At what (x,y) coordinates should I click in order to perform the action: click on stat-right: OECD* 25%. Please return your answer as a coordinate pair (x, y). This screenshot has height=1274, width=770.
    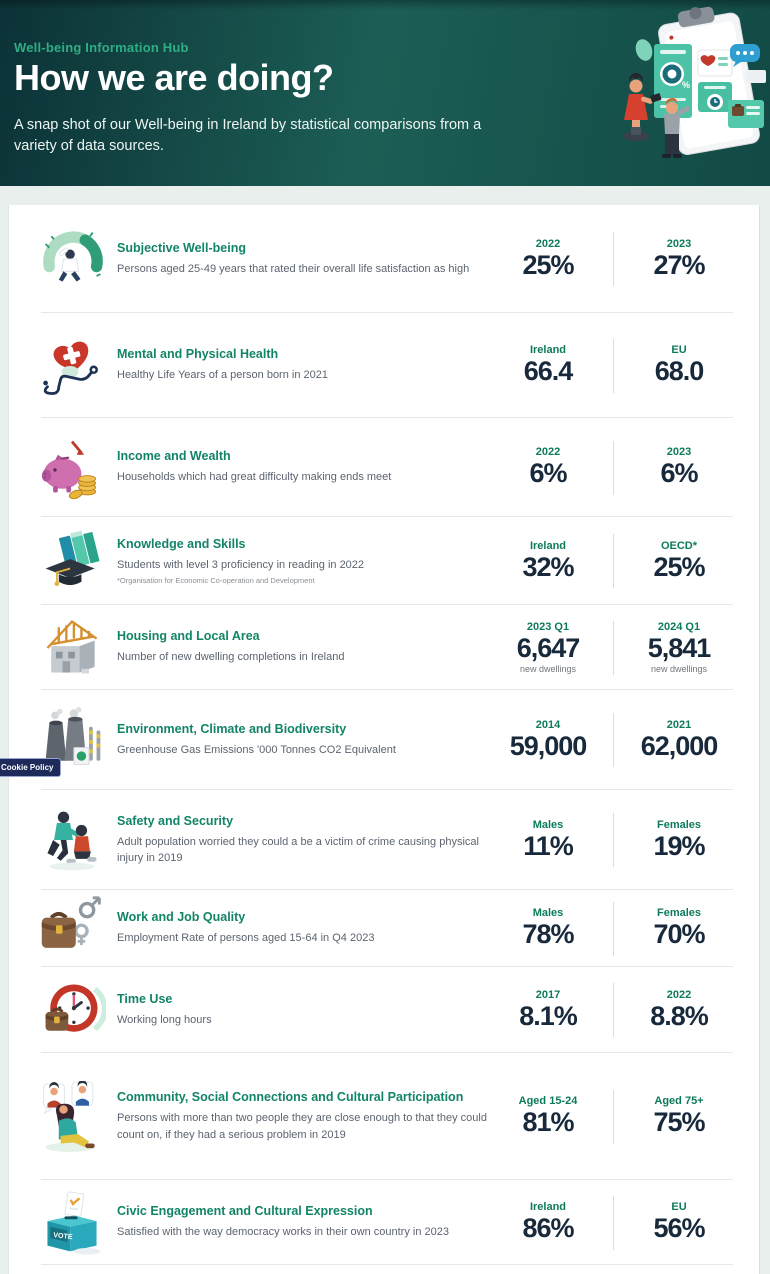
    Looking at the image, I should click on (679, 560).